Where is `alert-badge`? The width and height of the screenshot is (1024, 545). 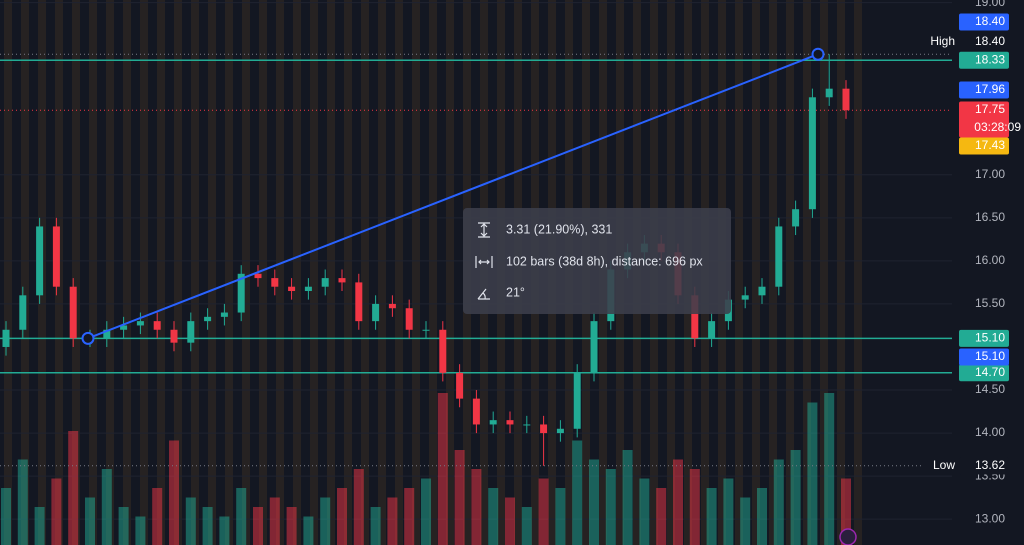 alert-badge is located at coordinates (848, 536).